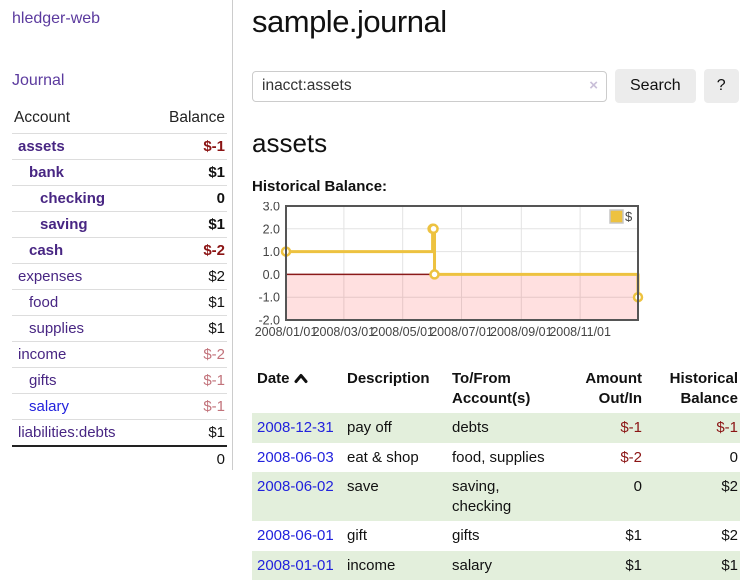 This screenshot has height=582, width=742. What do you see at coordinates (269, 321) in the screenshot?
I see `svg-text: -2.0` at bounding box center [269, 321].